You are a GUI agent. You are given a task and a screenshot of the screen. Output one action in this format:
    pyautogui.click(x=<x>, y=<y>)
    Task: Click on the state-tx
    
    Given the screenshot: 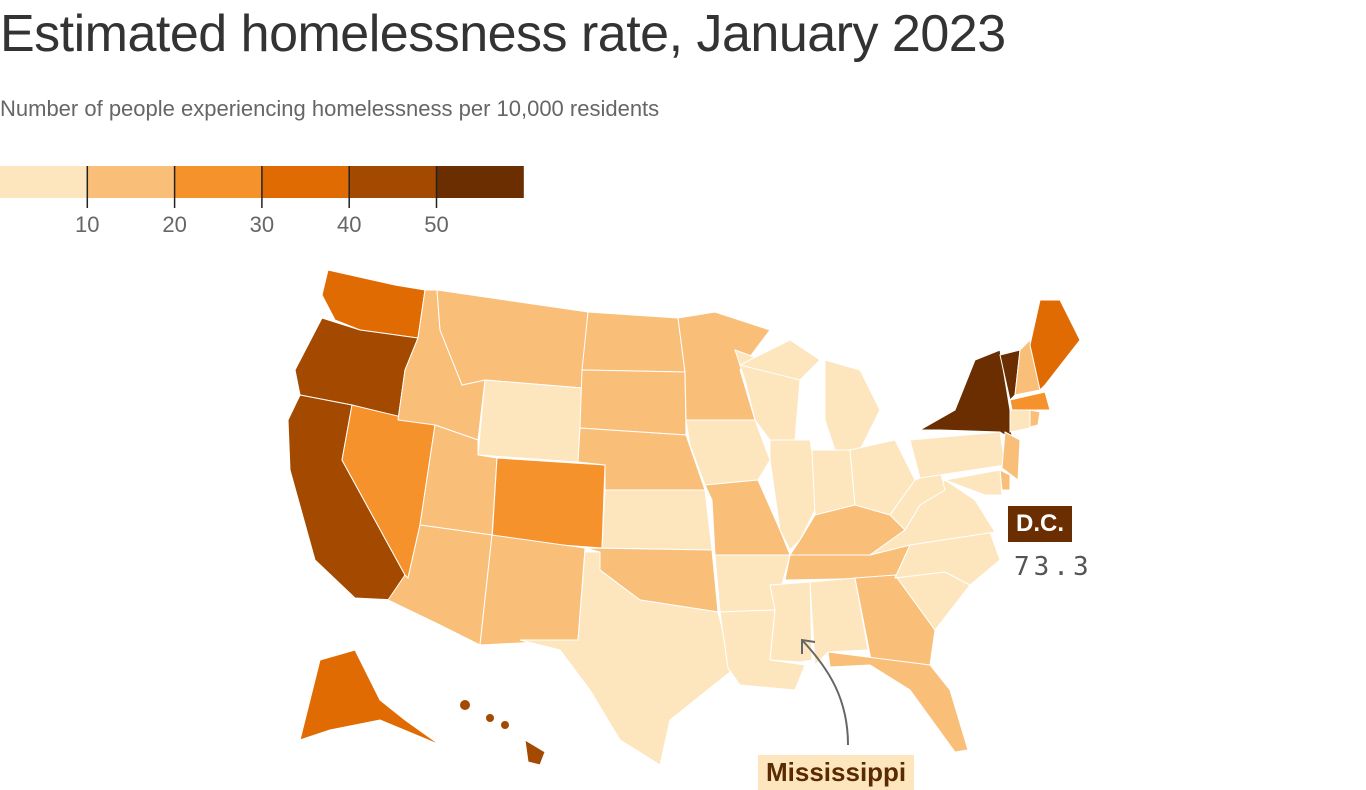 What is the action you would take?
    pyautogui.click(x=625, y=658)
    